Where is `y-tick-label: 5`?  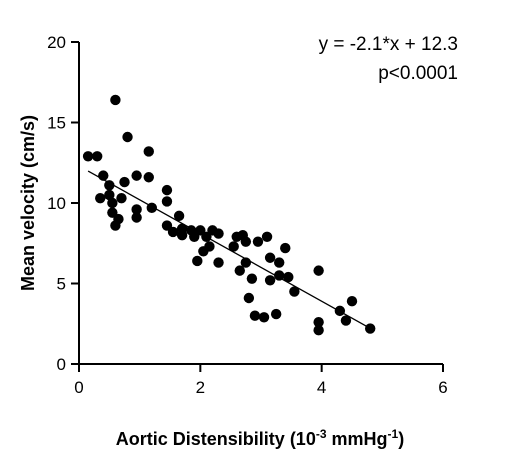
y-tick-label: 5 is located at coordinates (61, 284).